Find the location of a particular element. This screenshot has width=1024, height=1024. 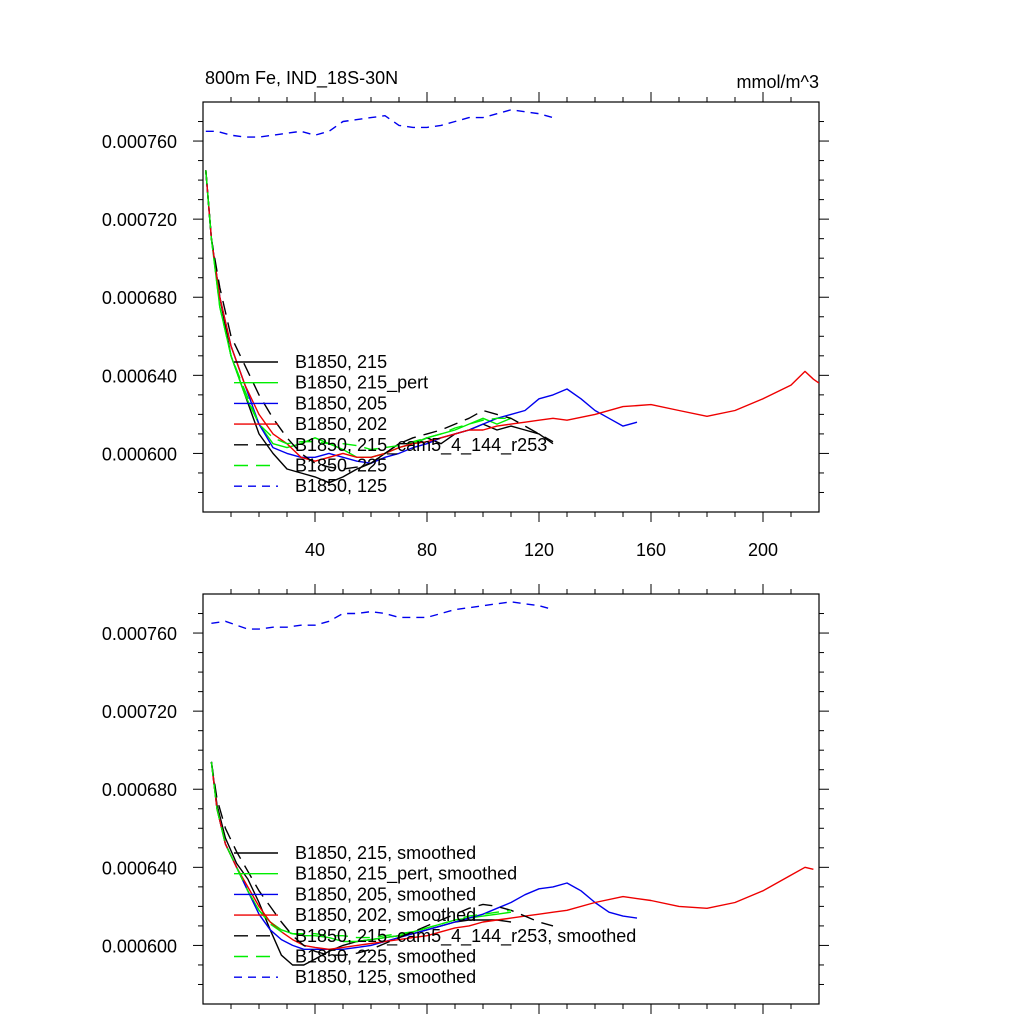

legend-label: B1850, 202 is located at coordinates (341, 424).